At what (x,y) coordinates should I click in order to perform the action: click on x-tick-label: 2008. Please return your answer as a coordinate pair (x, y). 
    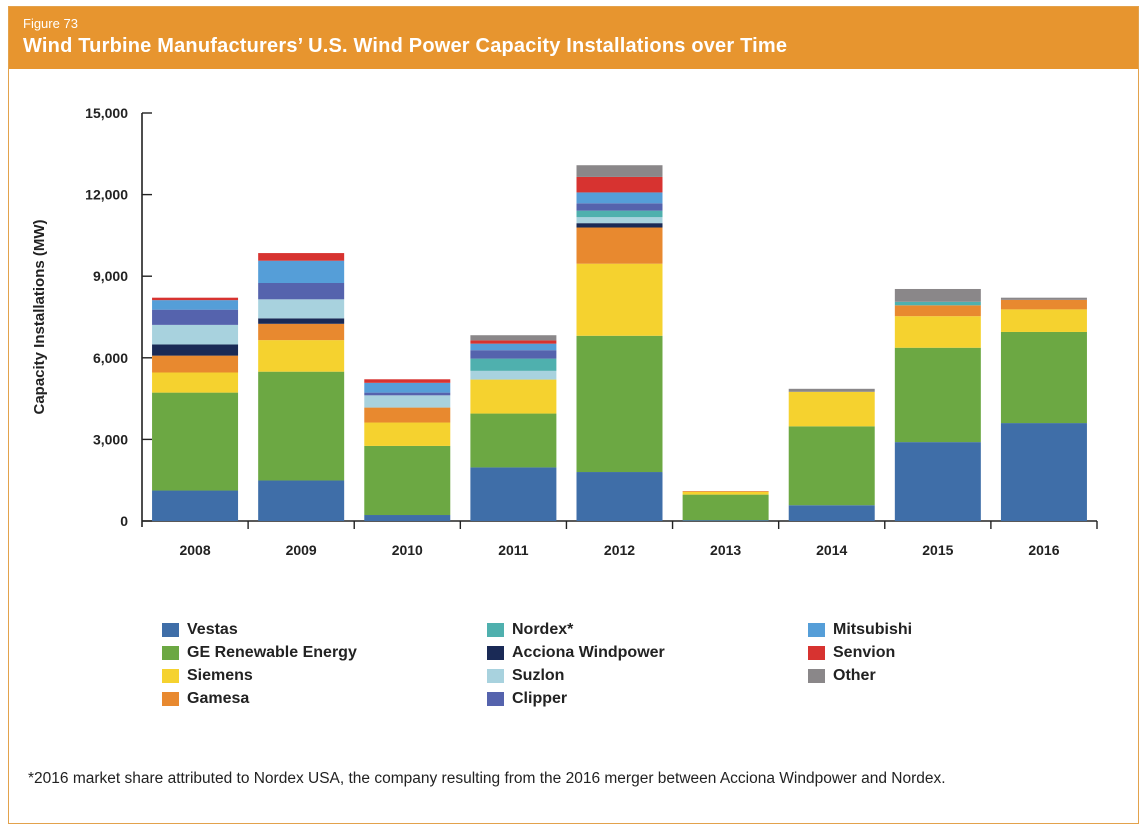
    Looking at the image, I should click on (194, 550).